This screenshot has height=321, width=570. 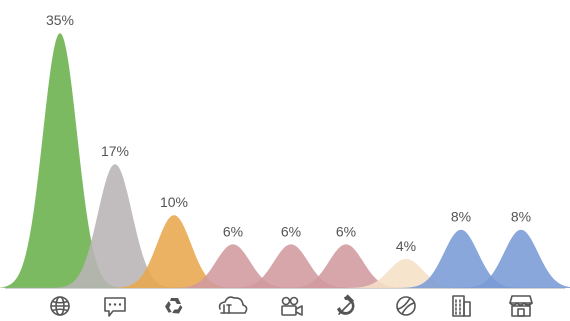 What do you see at coordinates (60, 306) in the screenshot?
I see `globe-icon` at bounding box center [60, 306].